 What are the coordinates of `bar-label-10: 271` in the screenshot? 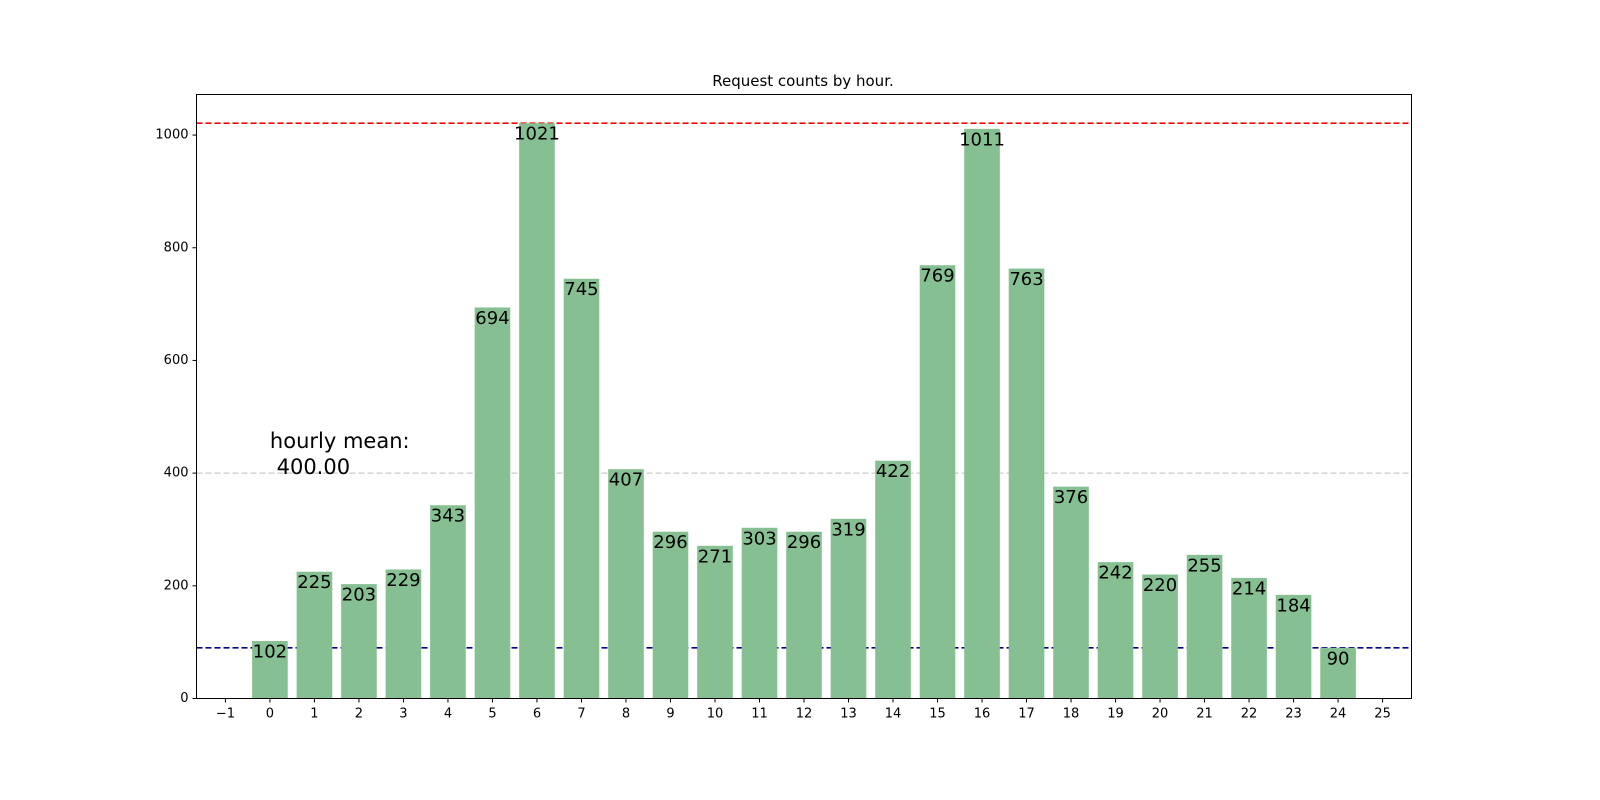 It's located at (715, 556).